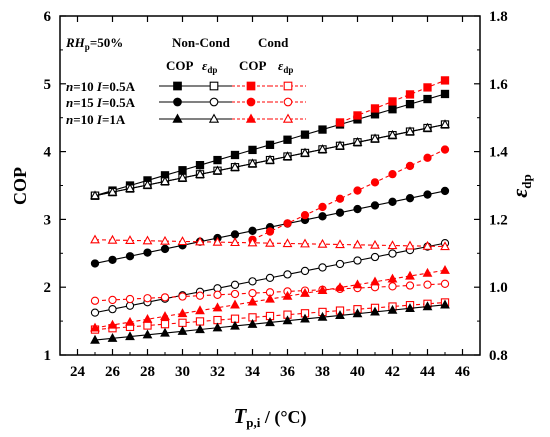 The width and height of the screenshot is (550, 437). I want to click on legend-eps-sub-cond: dp, so click(288, 70).